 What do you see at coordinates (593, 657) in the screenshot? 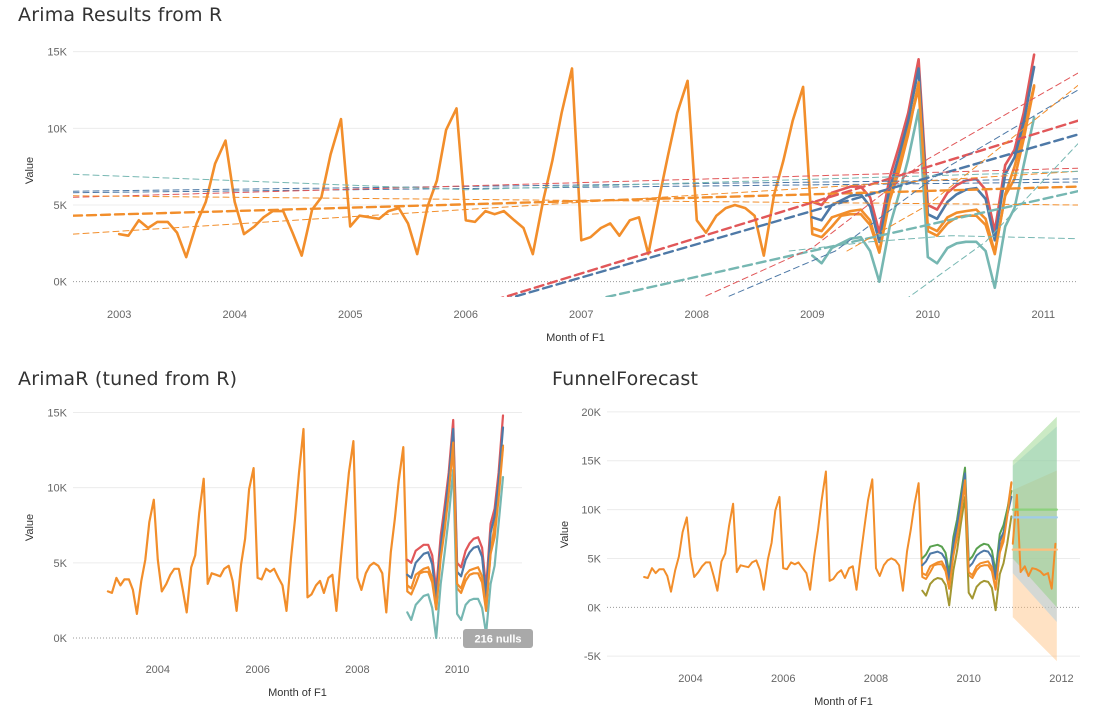
I see `y-tick-label: -5K` at bounding box center [593, 657].